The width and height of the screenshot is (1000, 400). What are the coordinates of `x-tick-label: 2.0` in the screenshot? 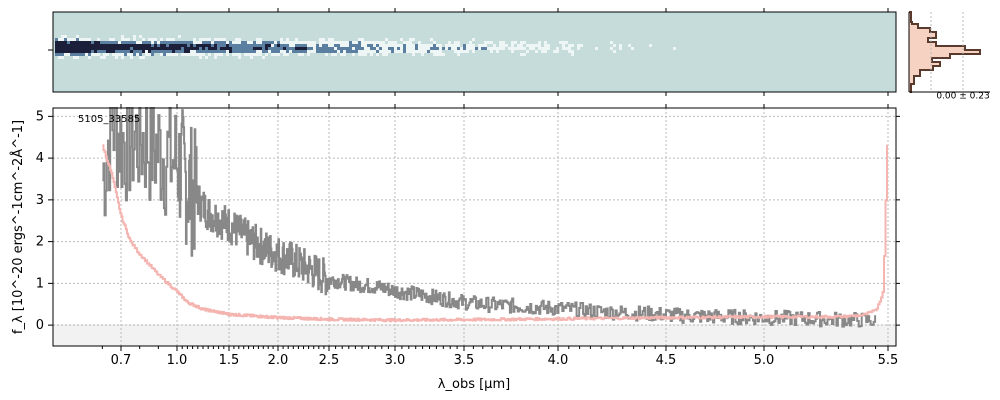 It's located at (278, 360).